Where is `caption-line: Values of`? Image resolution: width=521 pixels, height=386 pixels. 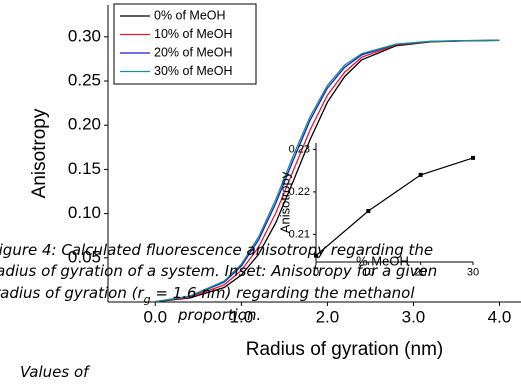
caption-line: Values of is located at coordinates (55, 372).